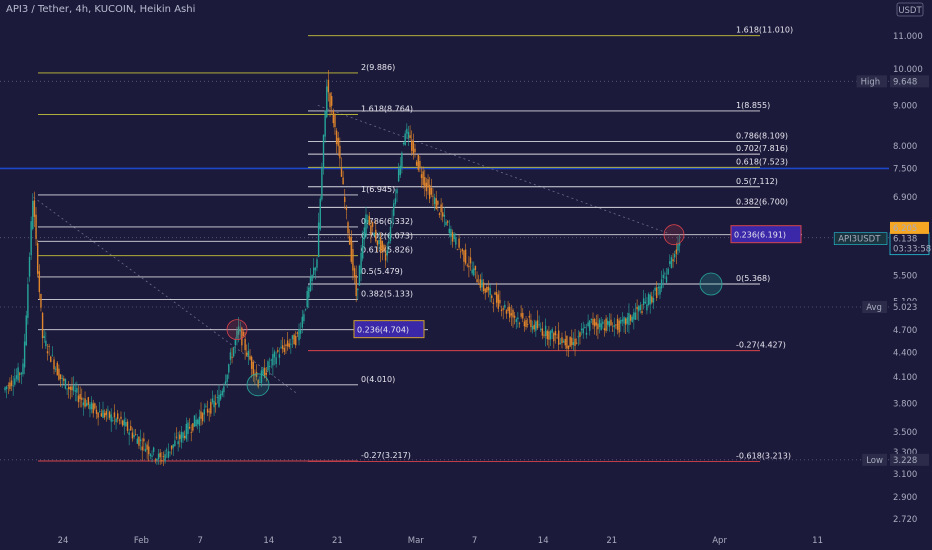 This screenshot has height=550, width=932. Describe the element at coordinates (905, 240) in the screenshot. I see `last-price-value: 6.138` at that location.